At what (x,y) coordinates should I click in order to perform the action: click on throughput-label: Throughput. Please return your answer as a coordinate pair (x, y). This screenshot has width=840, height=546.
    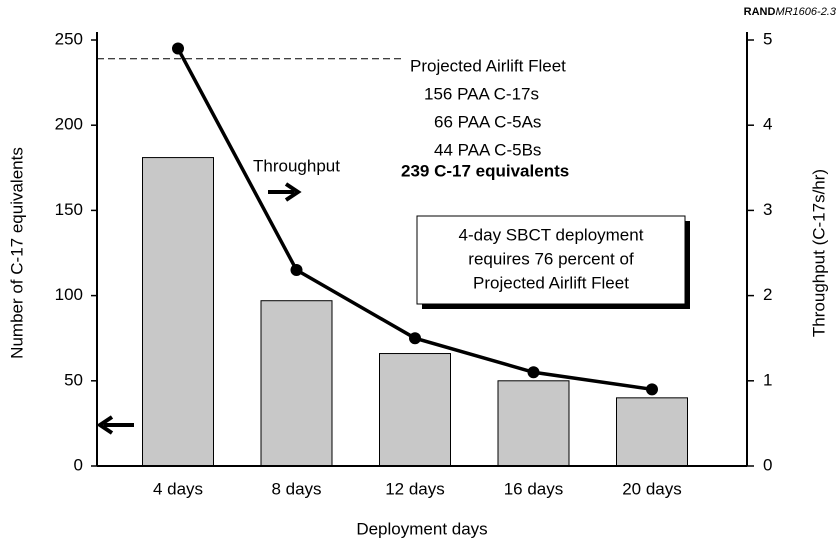
    Looking at the image, I should click on (296, 165).